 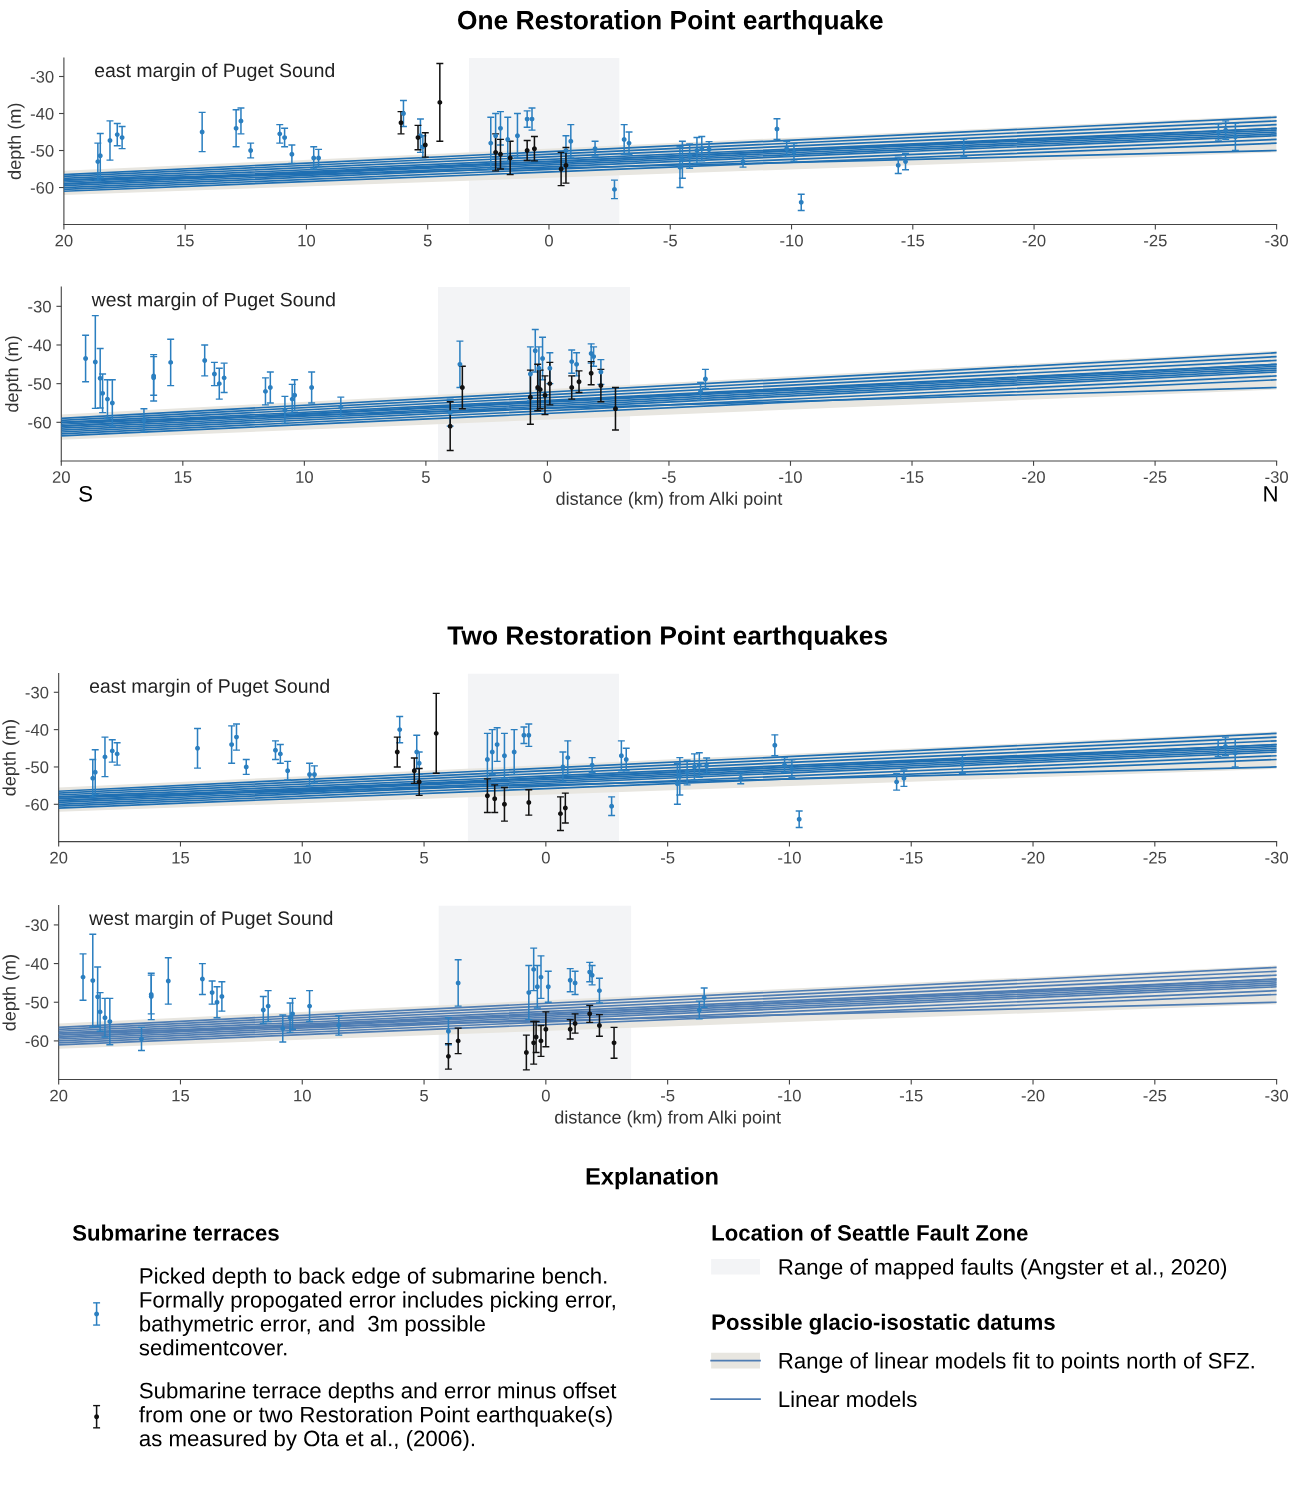 What do you see at coordinates (652, 1178) in the screenshot?
I see `text: Explanation` at bounding box center [652, 1178].